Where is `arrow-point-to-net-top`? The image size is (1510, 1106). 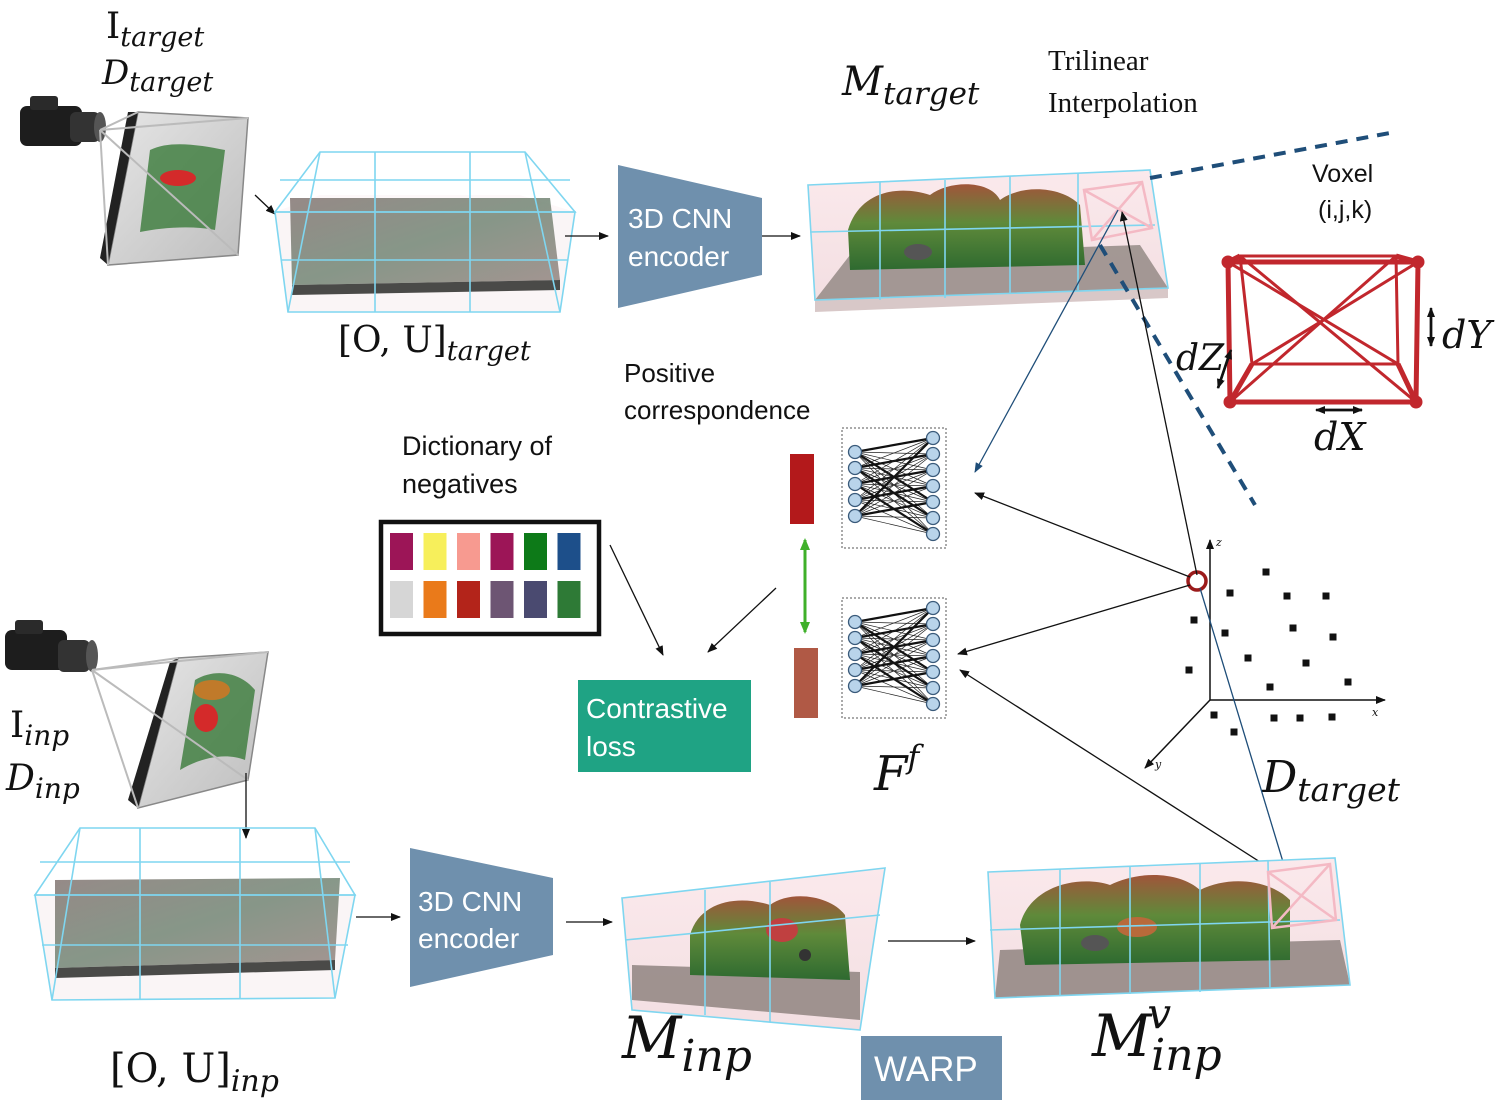
arrow-point-to-net-top is located at coordinates (1082, 535).